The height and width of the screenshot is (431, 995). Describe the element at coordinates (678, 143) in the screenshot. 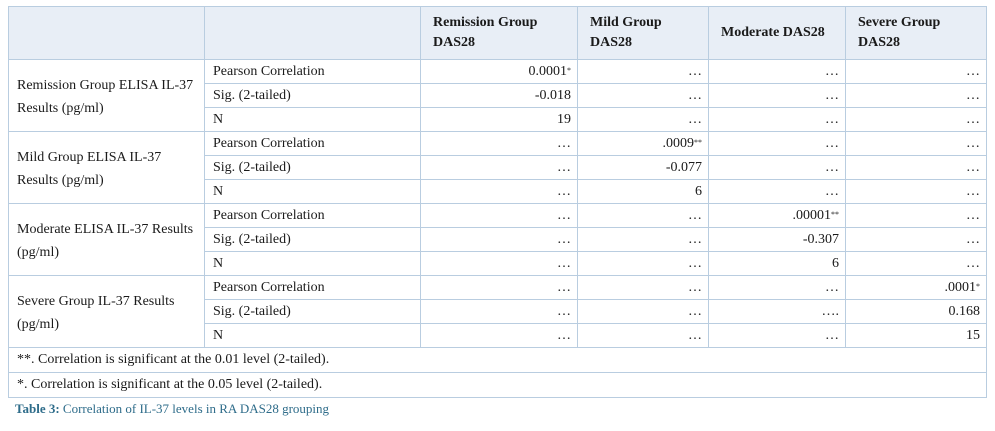

I see `cell-value: .0009` at that location.